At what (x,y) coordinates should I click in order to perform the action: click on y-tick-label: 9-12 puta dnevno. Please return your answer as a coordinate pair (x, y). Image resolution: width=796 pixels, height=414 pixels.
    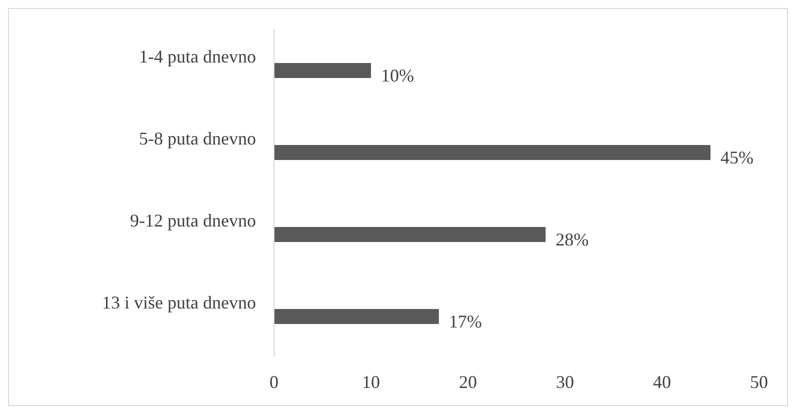
    Looking at the image, I should click on (193, 220).